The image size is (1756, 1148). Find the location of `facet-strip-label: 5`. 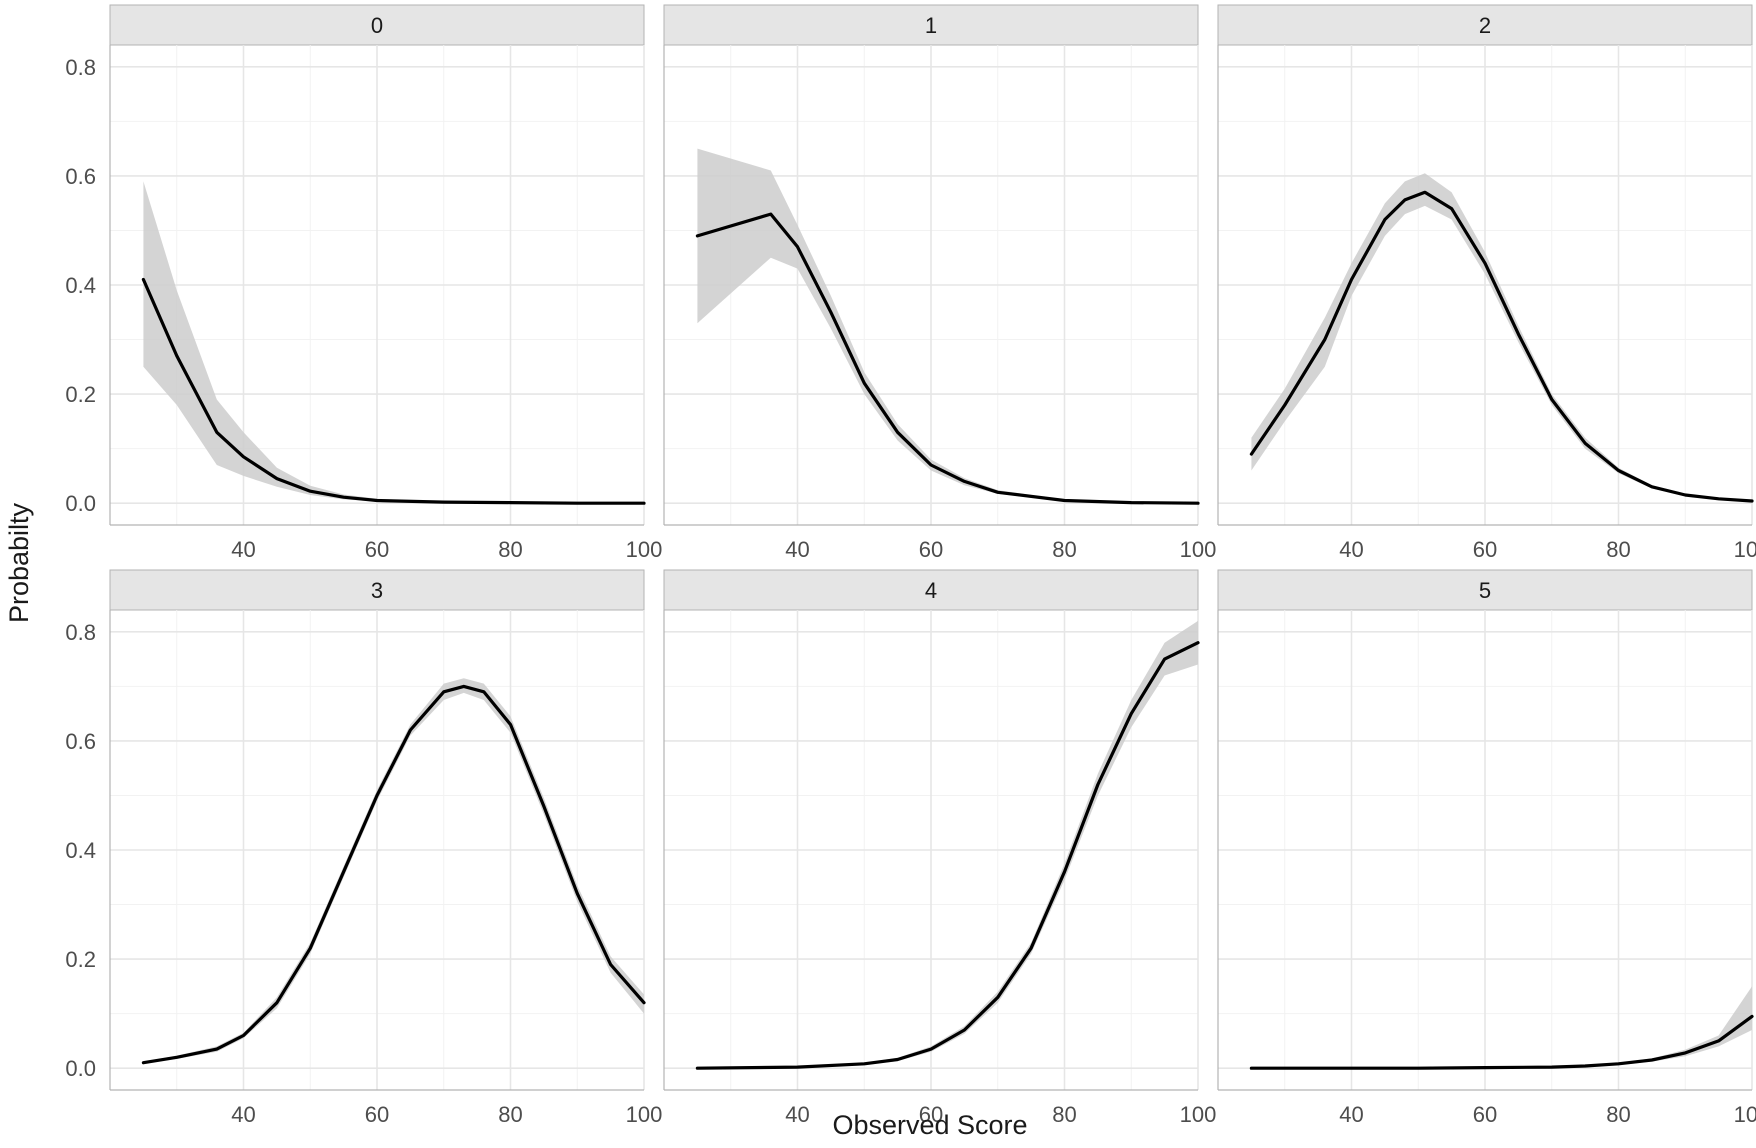

facet-strip-label: 5 is located at coordinates (1485, 590).